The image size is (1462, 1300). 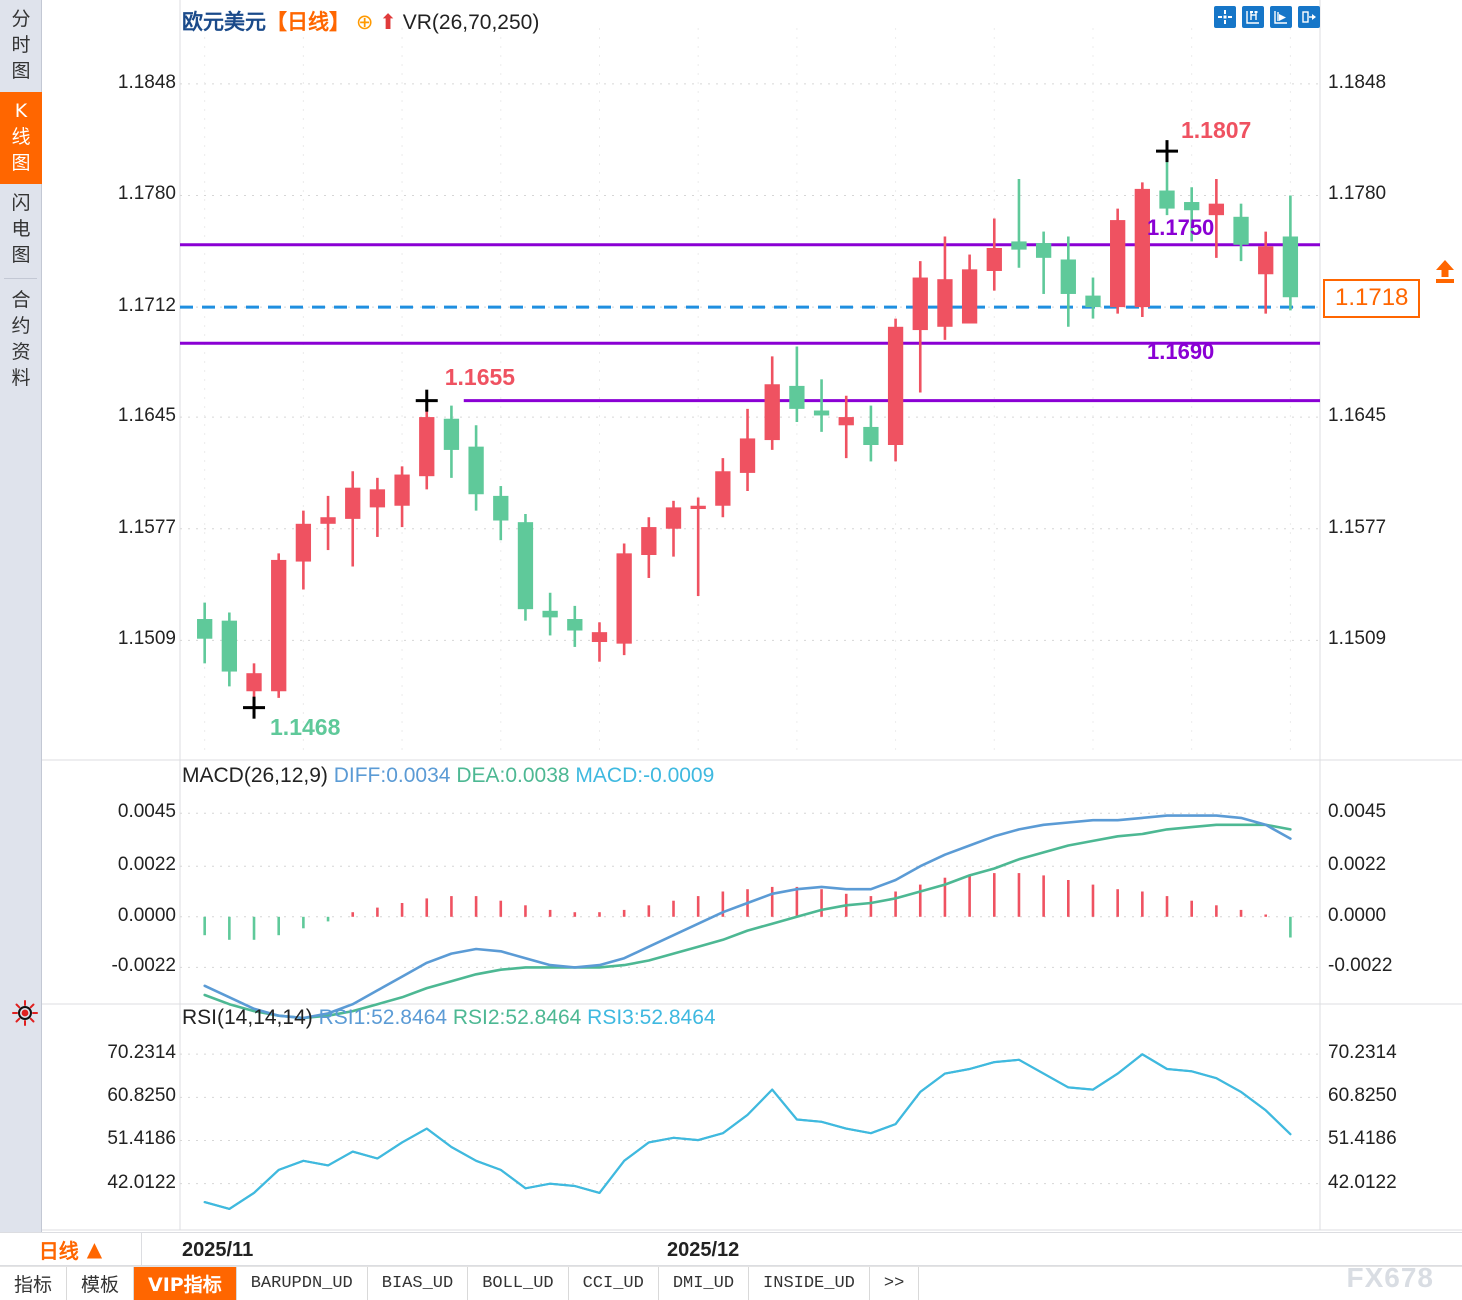 What do you see at coordinates (21, 19) in the screenshot?
I see `sidebar-glyph: 分` at bounding box center [21, 19].